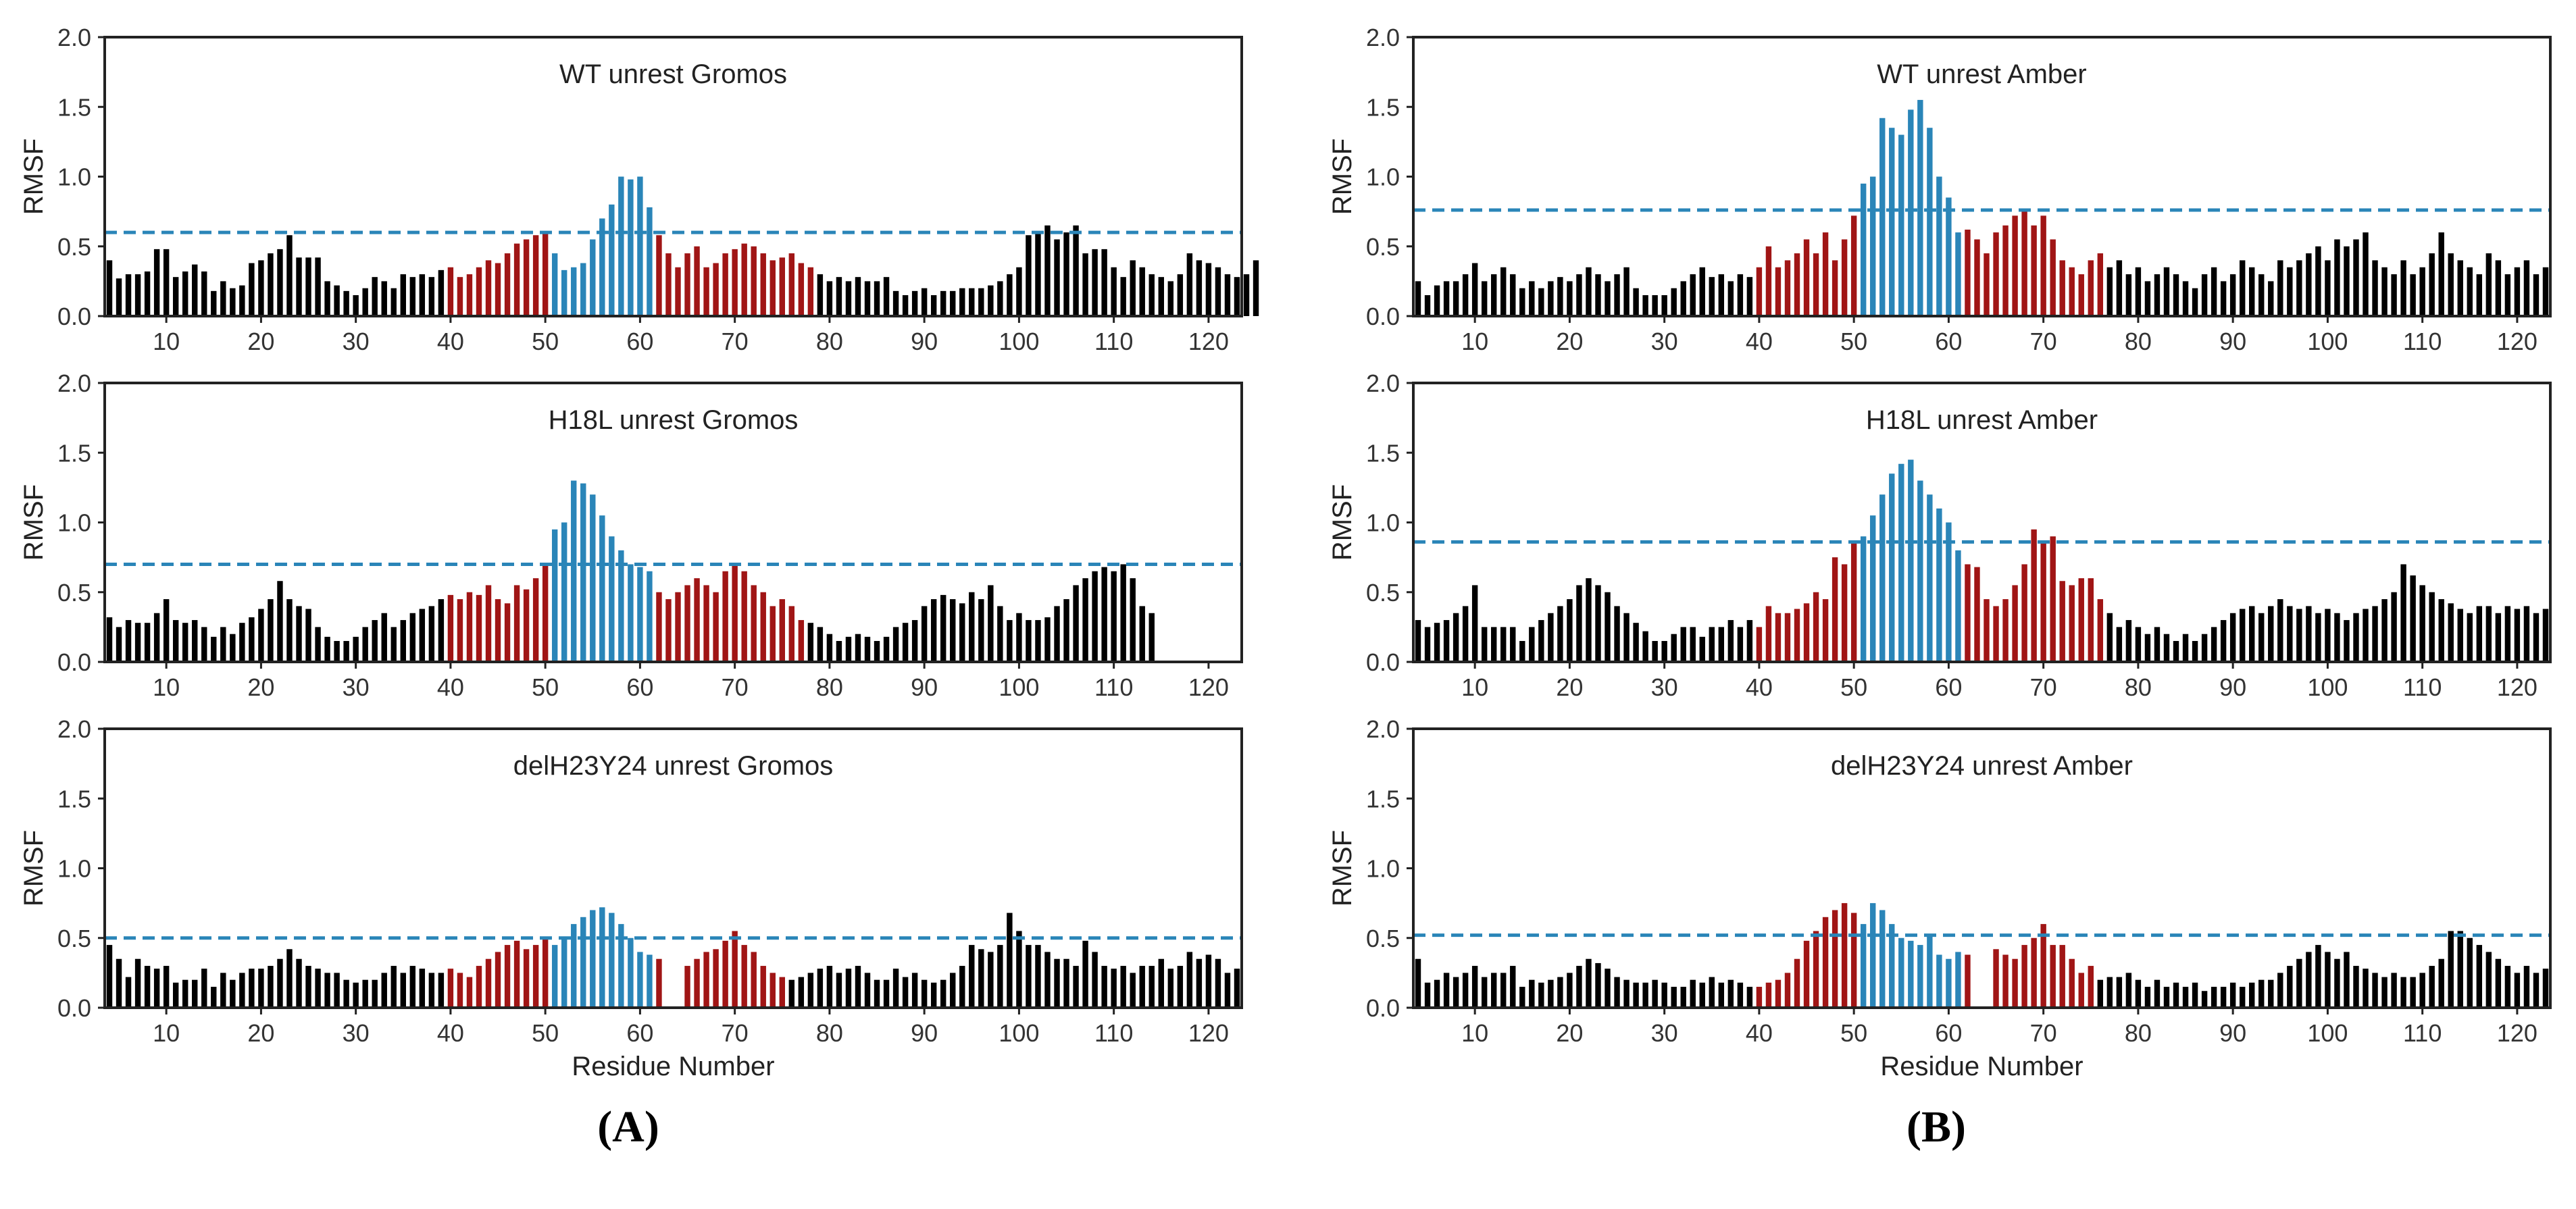  What do you see at coordinates (74, 729) in the screenshot?
I see `y-tick-label: 2.0` at bounding box center [74, 729].